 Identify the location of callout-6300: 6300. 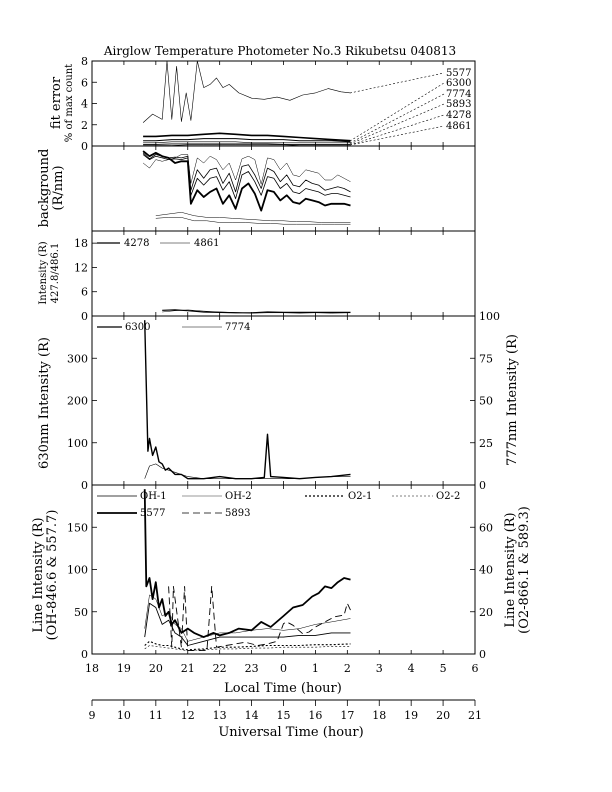
(458, 83).